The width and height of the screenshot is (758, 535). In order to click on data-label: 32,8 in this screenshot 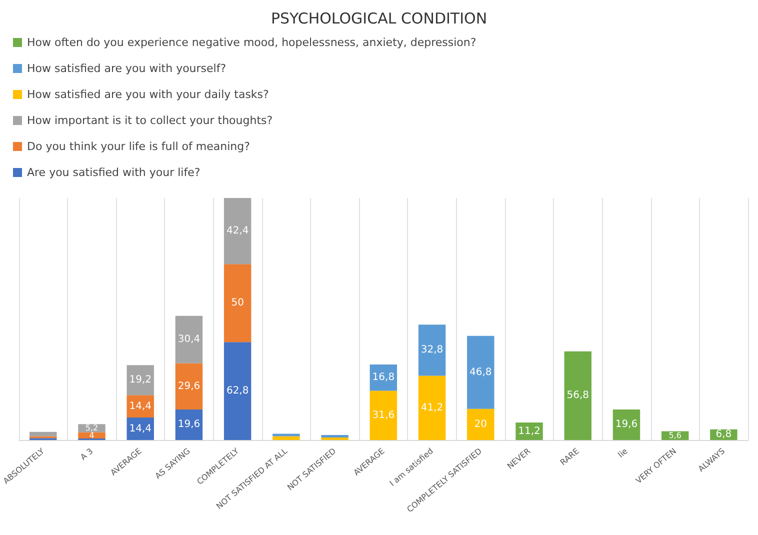, I will do `click(432, 350)`.